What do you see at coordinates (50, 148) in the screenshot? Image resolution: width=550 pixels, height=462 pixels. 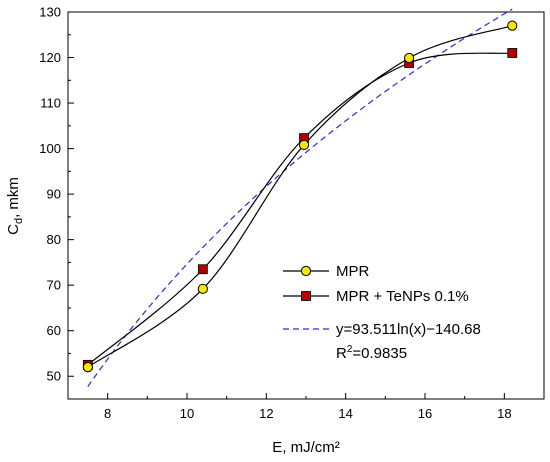 I see `y-tick-label: 100` at bounding box center [50, 148].